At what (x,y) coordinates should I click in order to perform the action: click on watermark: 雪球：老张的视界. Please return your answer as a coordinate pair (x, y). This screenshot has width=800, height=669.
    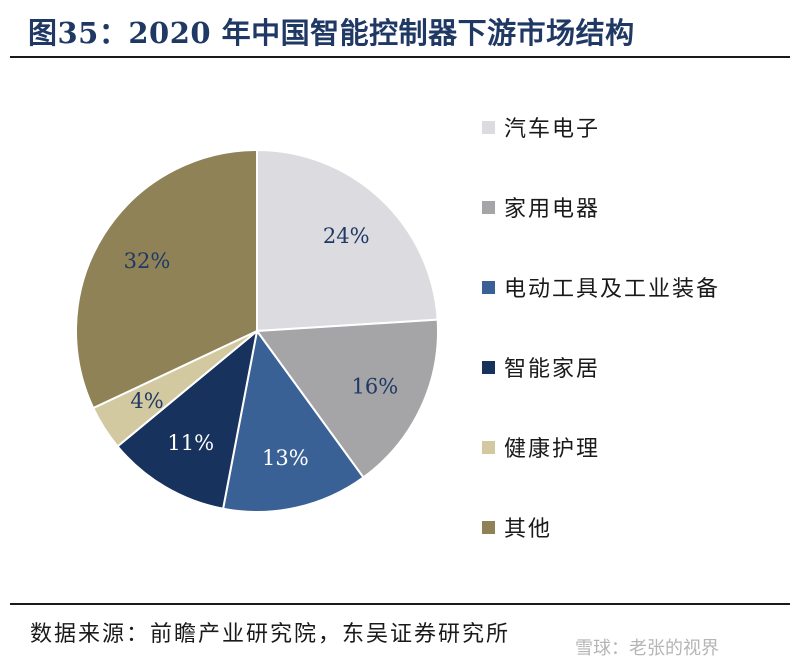
    Looking at the image, I should click on (647, 648).